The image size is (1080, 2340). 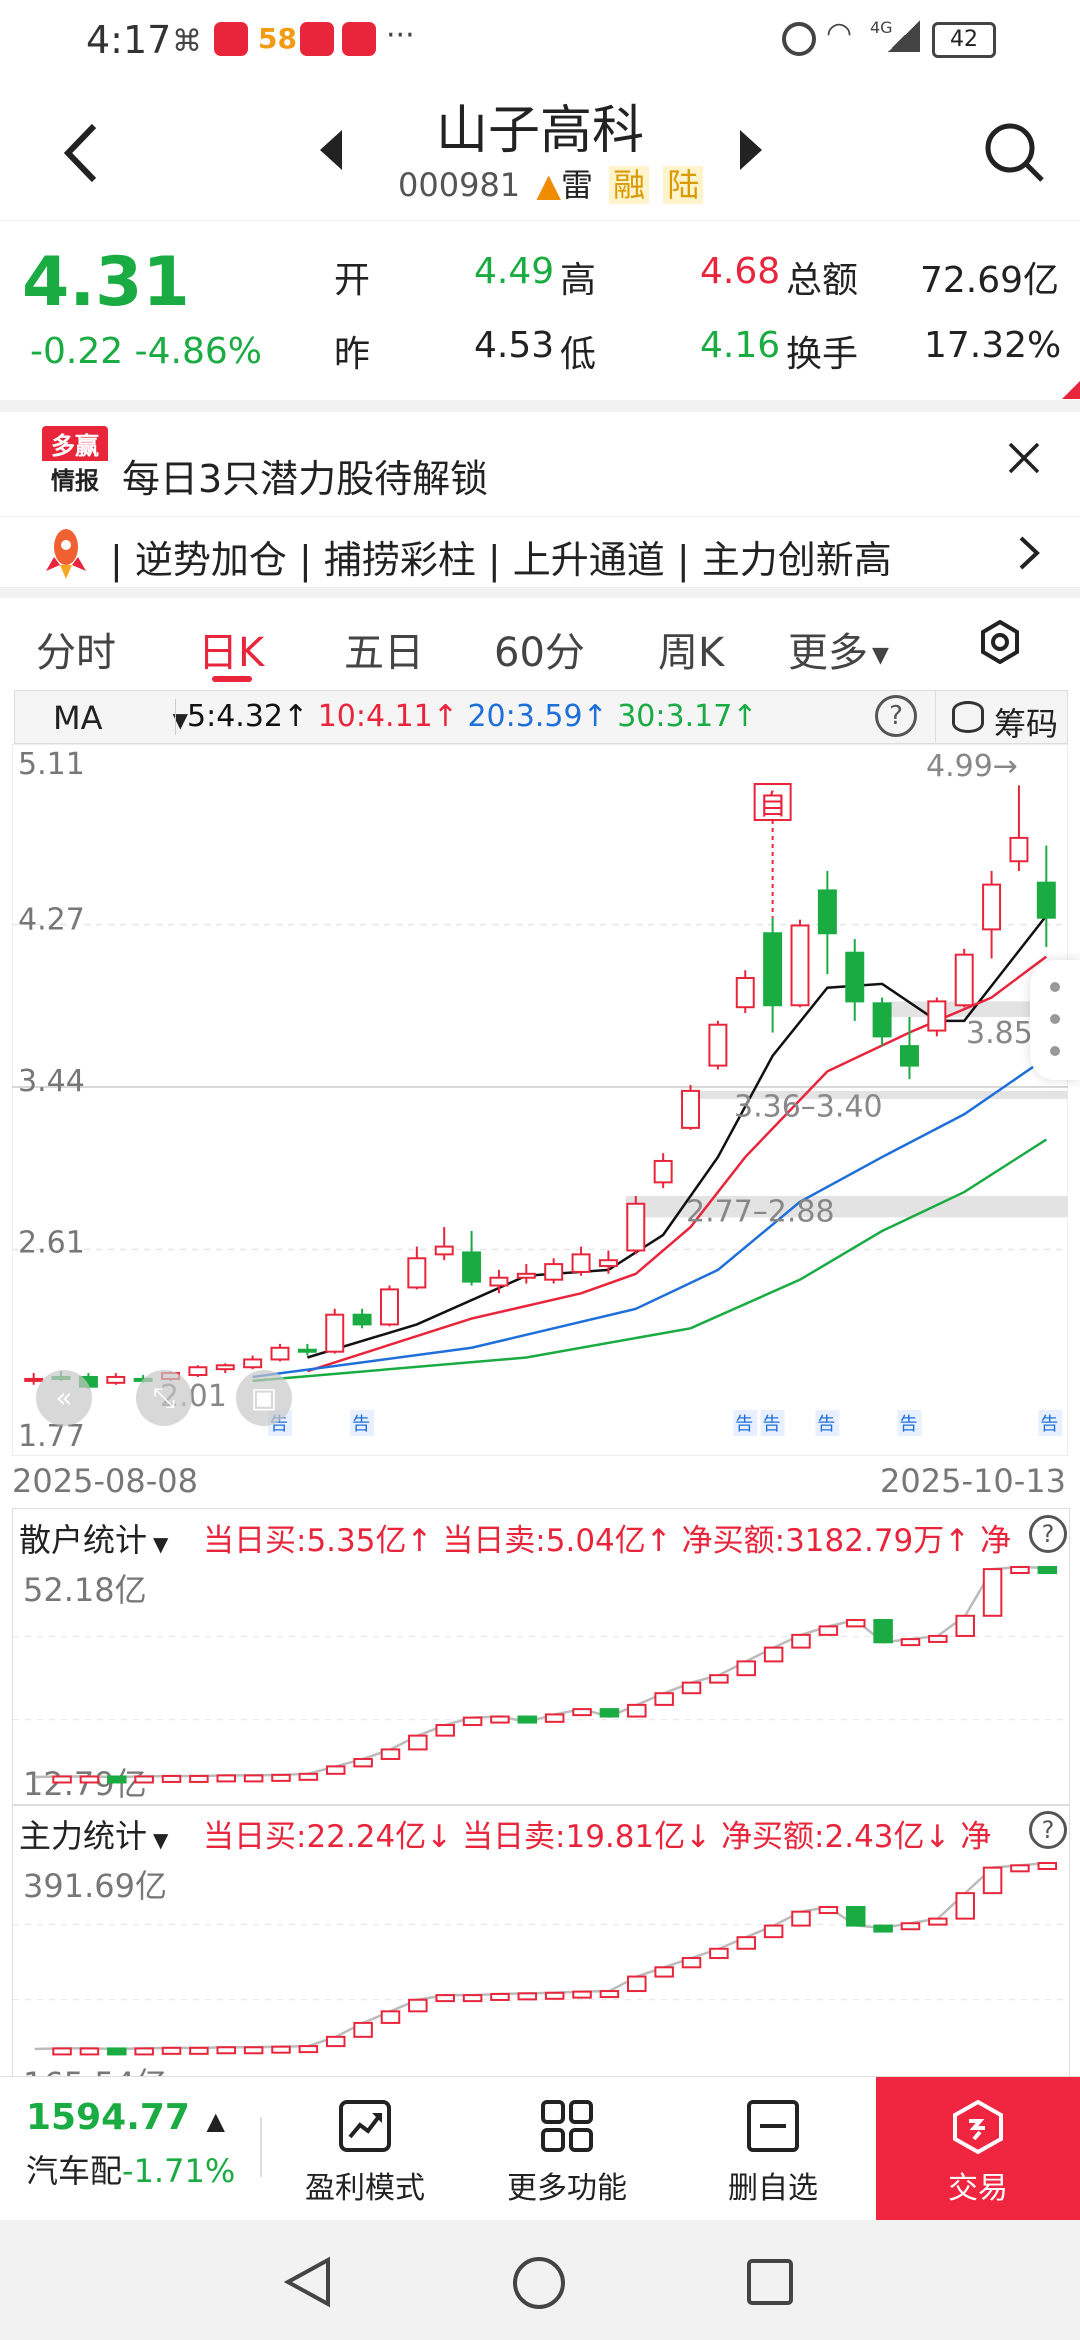 I want to click on app-icon-huawei, so click(x=231, y=39).